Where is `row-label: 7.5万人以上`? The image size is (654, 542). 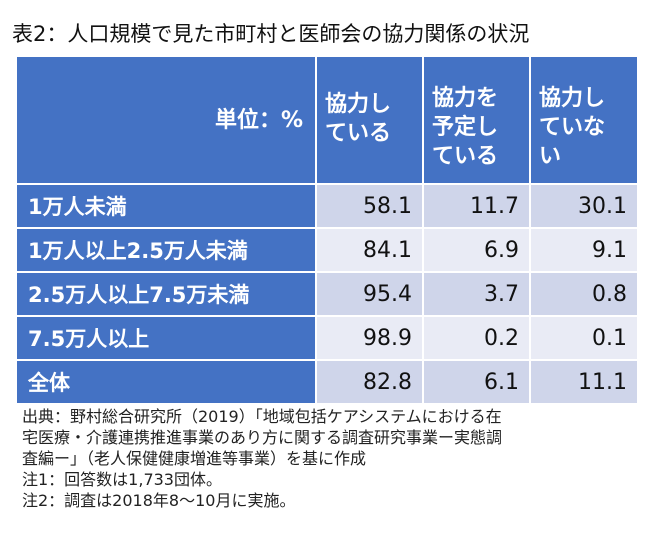 row-label: 7.5万人以上 is located at coordinates (166, 337).